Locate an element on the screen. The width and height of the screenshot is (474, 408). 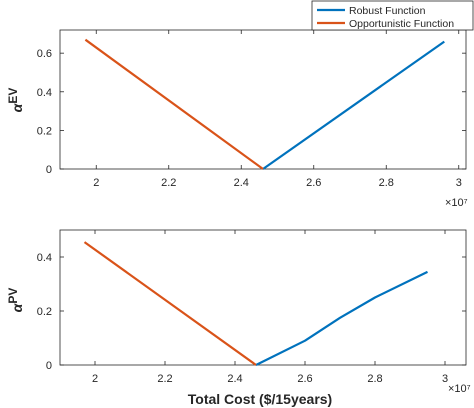
plot-pv-xtick-label: 2.8 is located at coordinates (374, 379).